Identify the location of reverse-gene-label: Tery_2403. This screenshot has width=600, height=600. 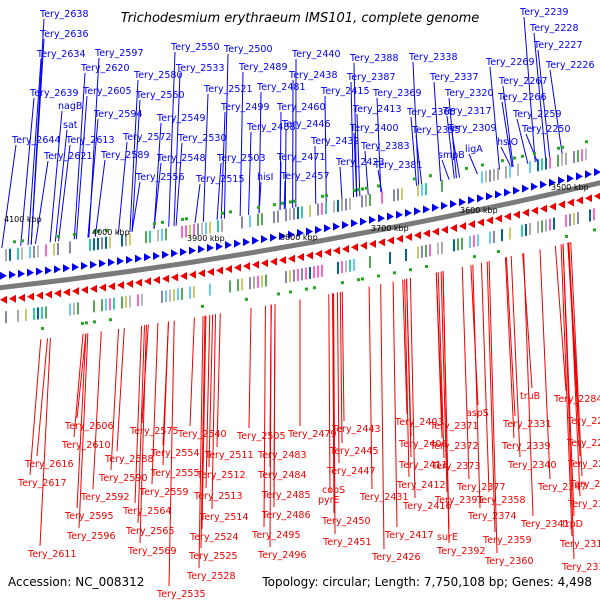
(419, 422).